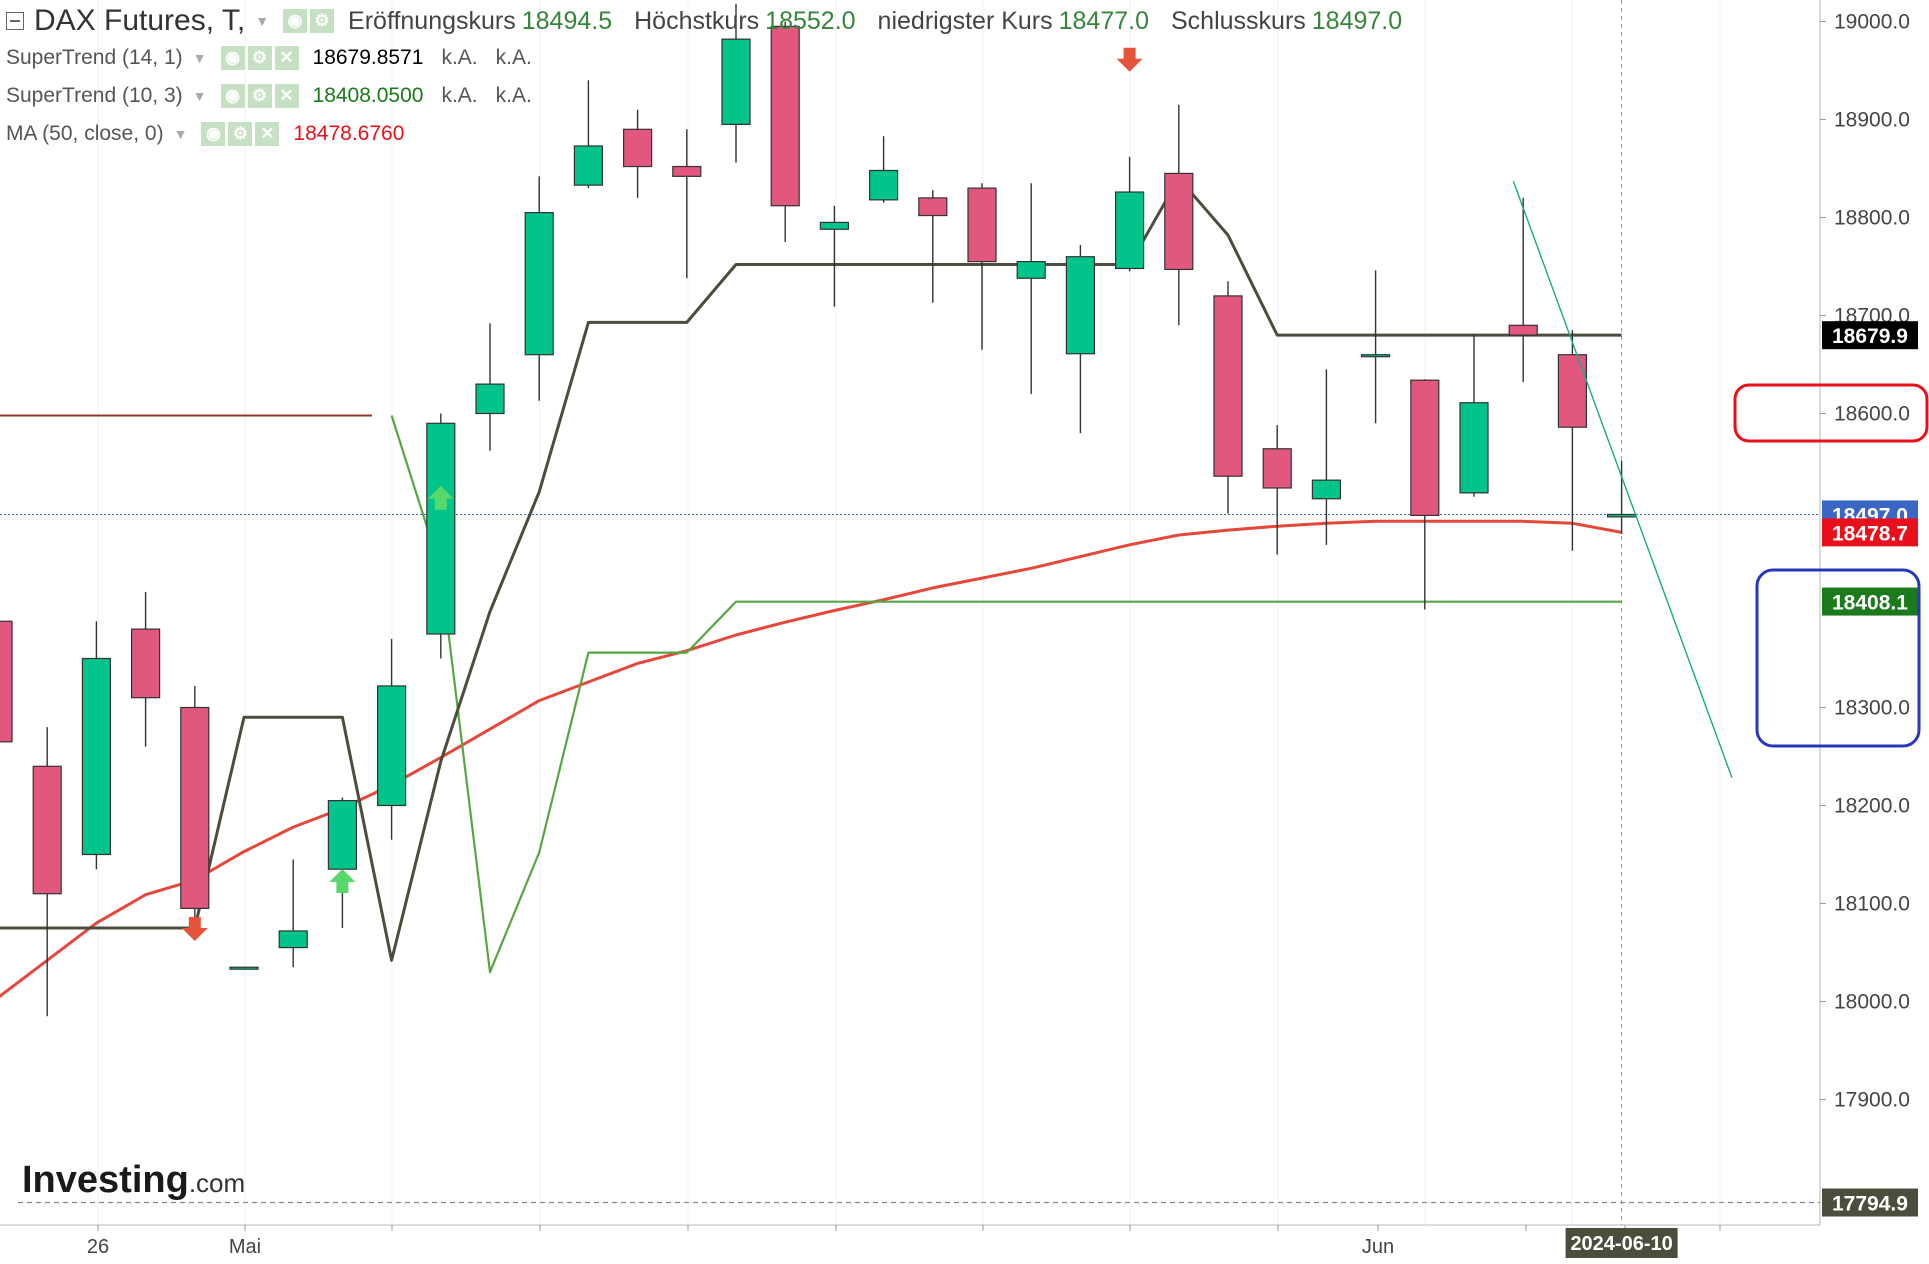  Describe the element at coordinates (217, 1183) in the screenshot. I see `logo-suffix: .com` at that location.